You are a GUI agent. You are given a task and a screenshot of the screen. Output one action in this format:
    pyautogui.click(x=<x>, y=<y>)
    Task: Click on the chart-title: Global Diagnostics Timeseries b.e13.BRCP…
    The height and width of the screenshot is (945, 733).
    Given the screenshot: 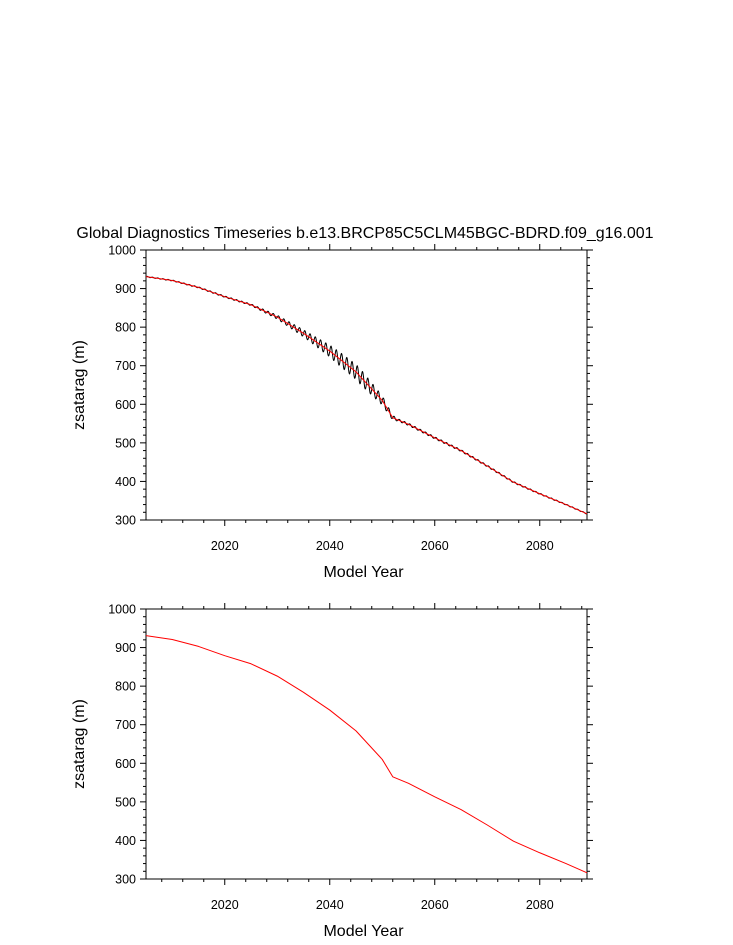 What is the action you would take?
    pyautogui.click(x=364, y=233)
    